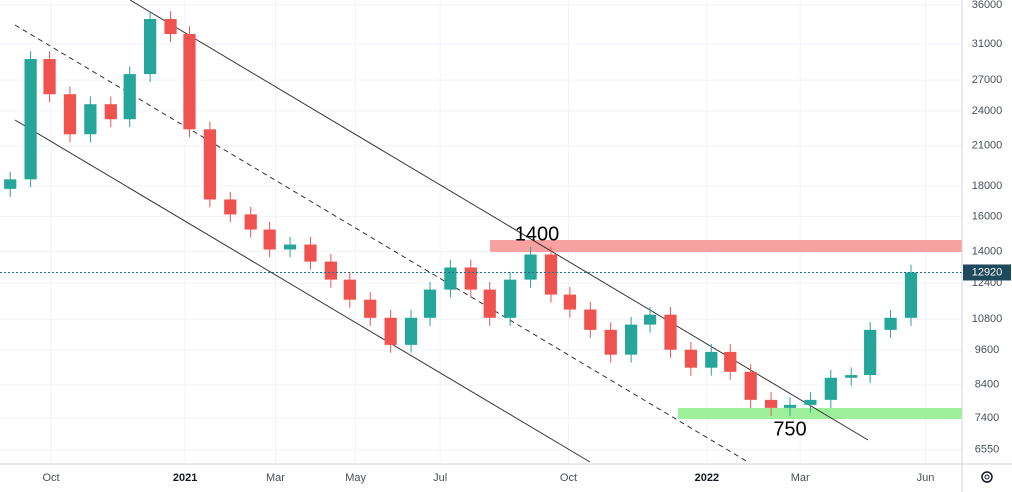  I want to click on y-tick-label: 24000, so click(987, 111).